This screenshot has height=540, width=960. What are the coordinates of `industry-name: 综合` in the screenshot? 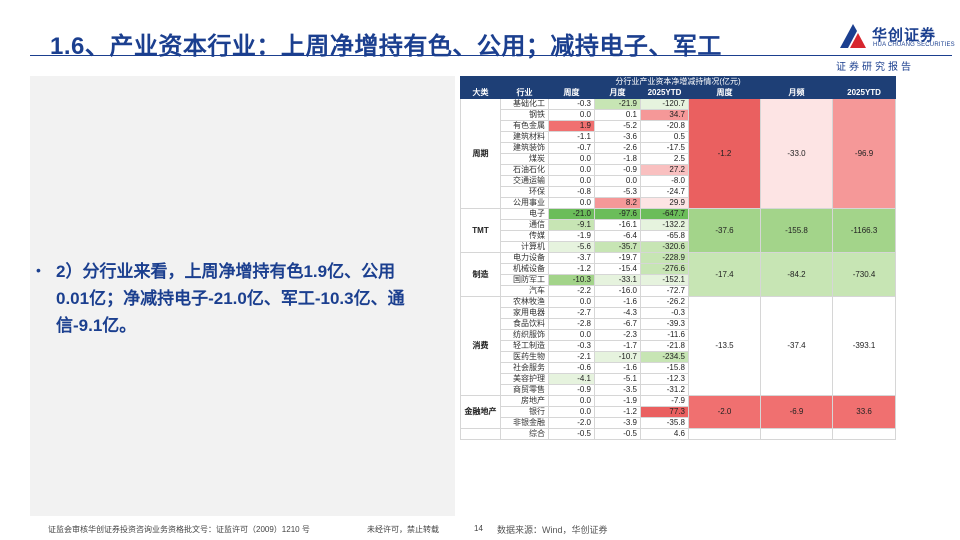 It's located at (524, 434).